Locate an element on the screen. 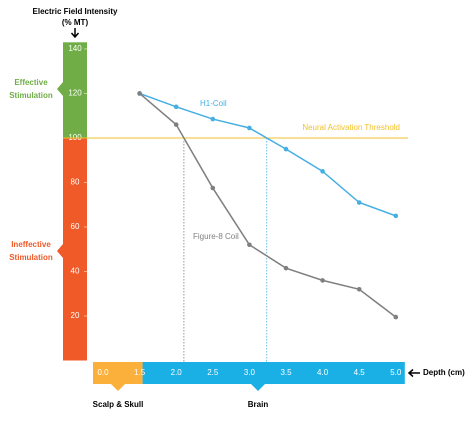 This screenshot has height=421, width=474. region-label: Brain is located at coordinates (258, 404).